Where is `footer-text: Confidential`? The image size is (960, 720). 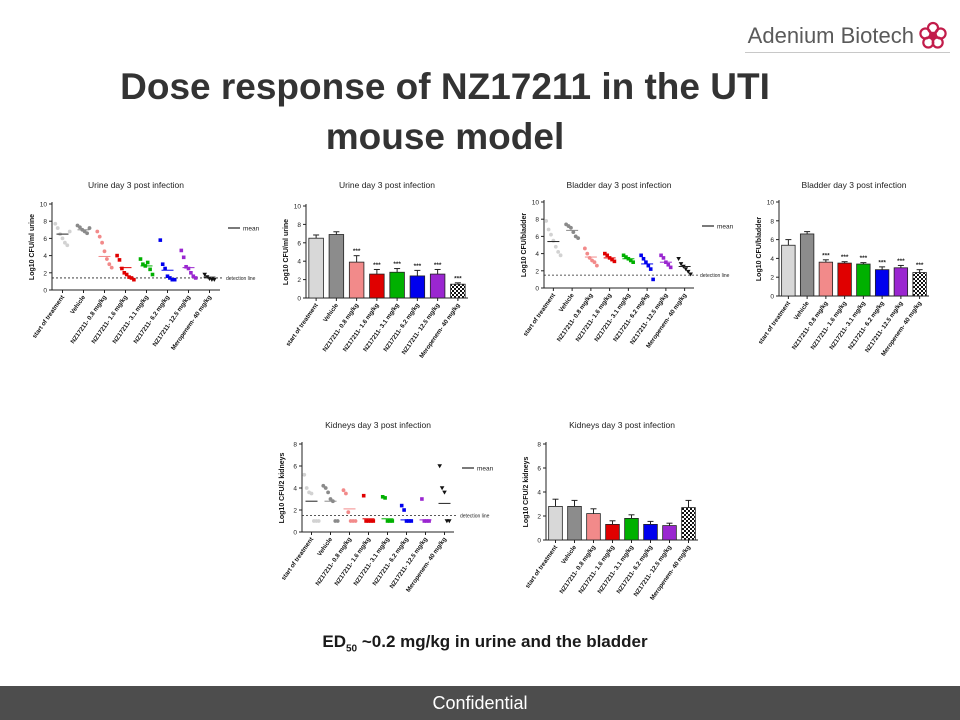 footer-text: Confidential is located at coordinates (480, 703).